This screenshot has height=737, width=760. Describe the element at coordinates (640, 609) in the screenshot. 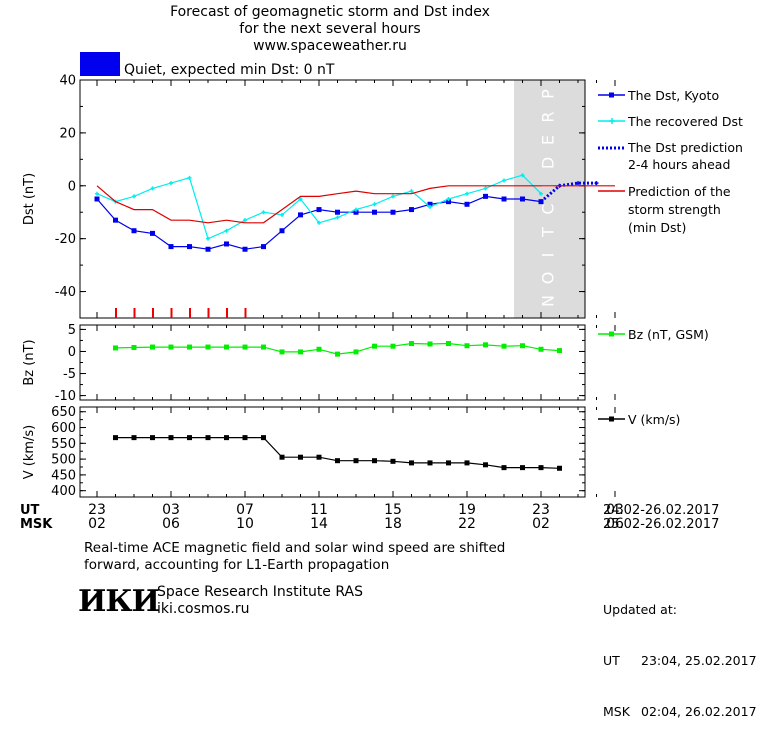

I see `updated-label: Updated at:` at that location.